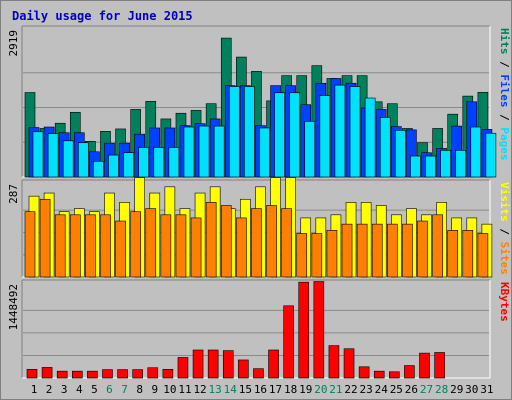 Image resolution: width=512 pixels, height=400 pixels. I want to click on x-tick-label: 30, so click(471, 389).